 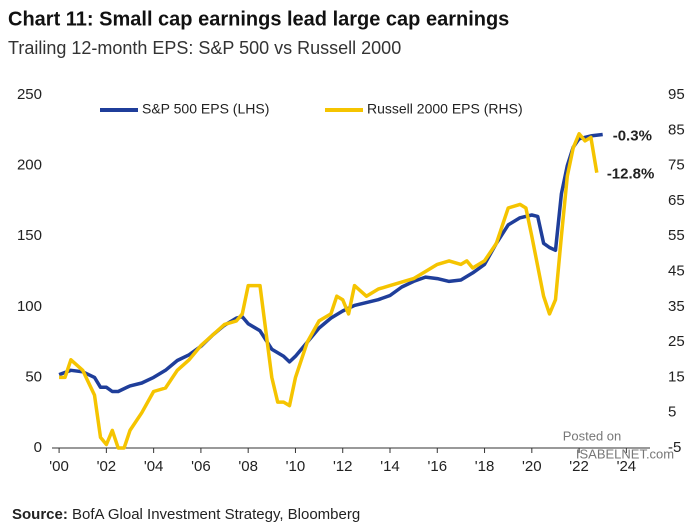 I want to click on x-tick-label: '14, so click(x=390, y=466).